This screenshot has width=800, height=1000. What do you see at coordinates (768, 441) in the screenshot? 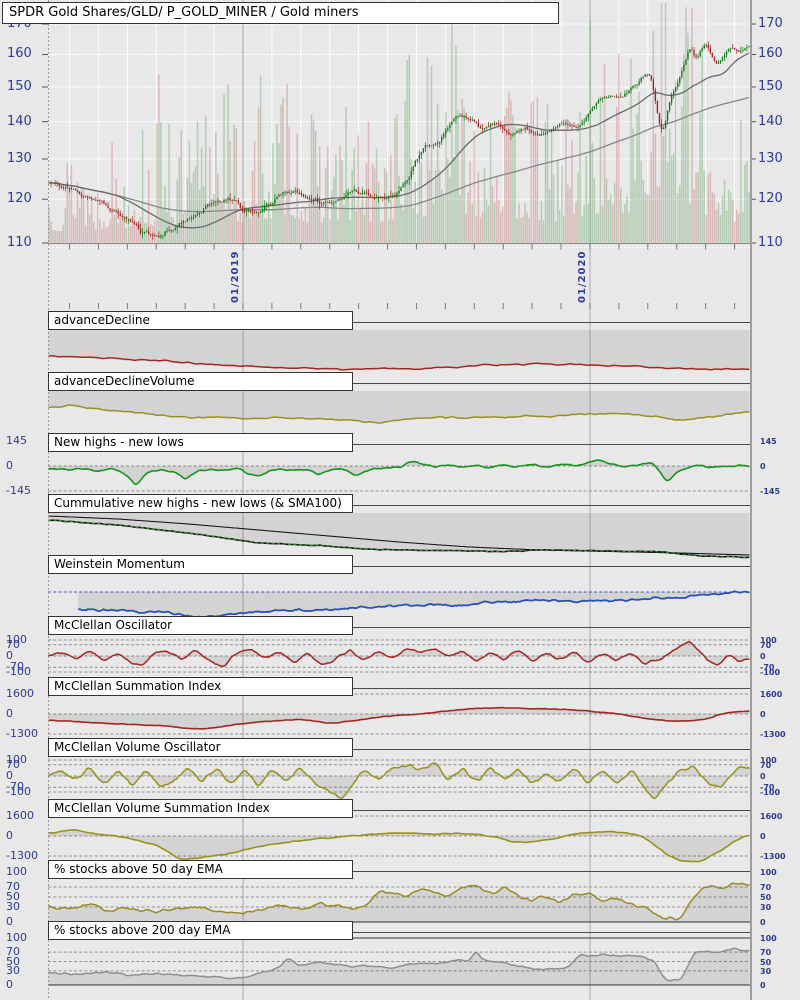
I see `y-axis-label-right: 145` at bounding box center [768, 441].